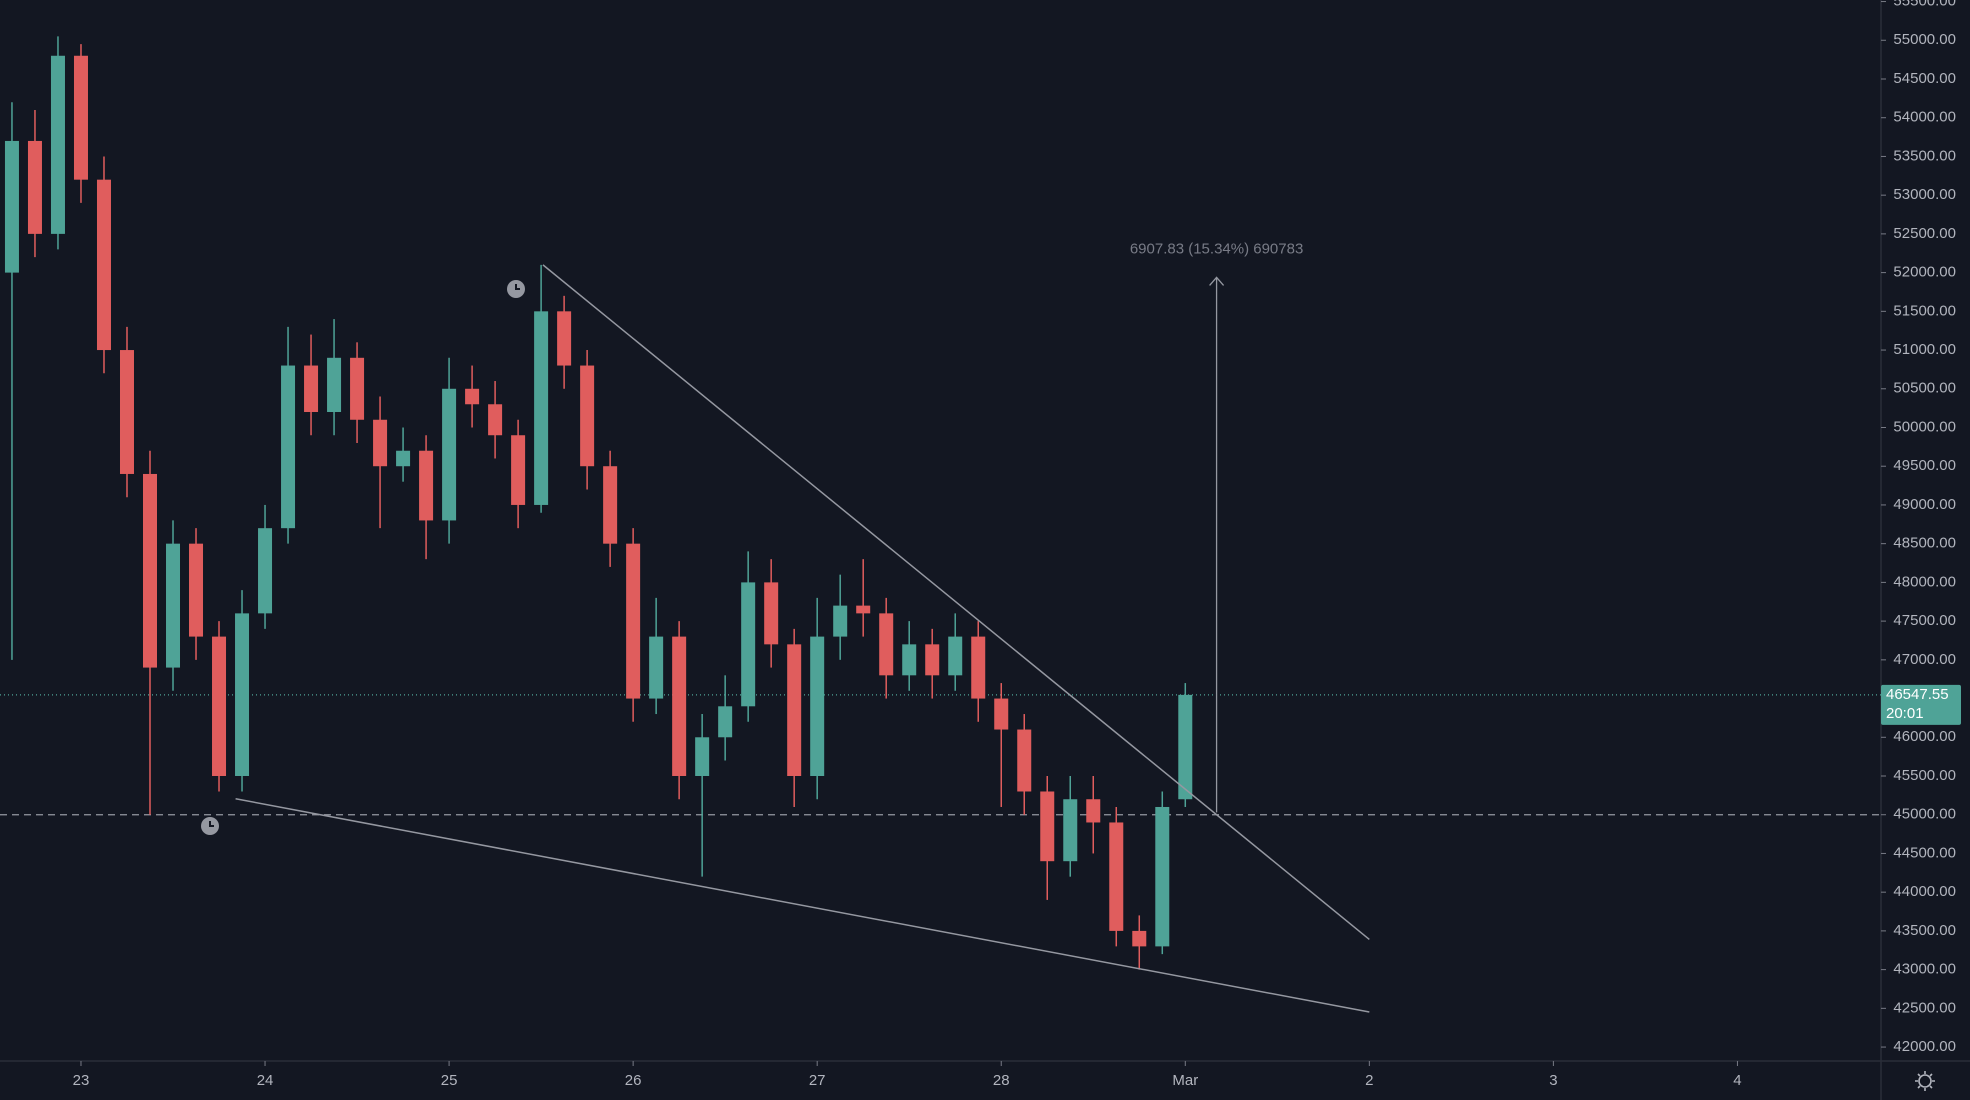  Describe the element at coordinates (1217, 281) in the screenshot. I see `measure-arrow-head` at that location.